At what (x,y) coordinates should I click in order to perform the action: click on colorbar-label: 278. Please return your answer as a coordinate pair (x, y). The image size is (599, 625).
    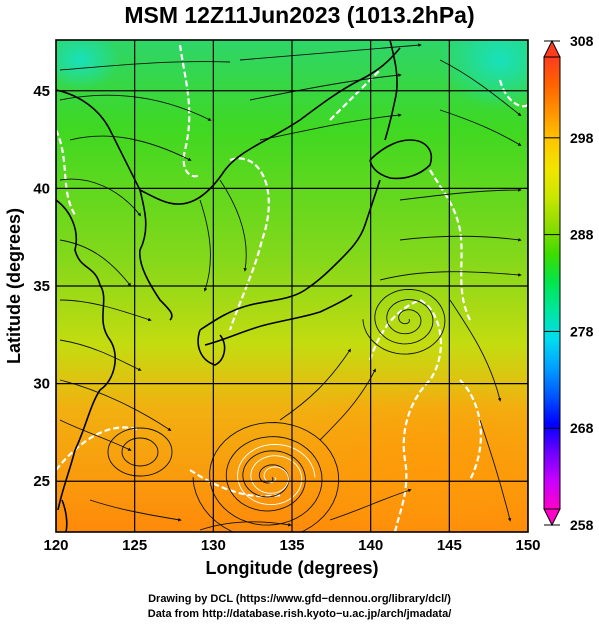
    Looking at the image, I should click on (582, 331).